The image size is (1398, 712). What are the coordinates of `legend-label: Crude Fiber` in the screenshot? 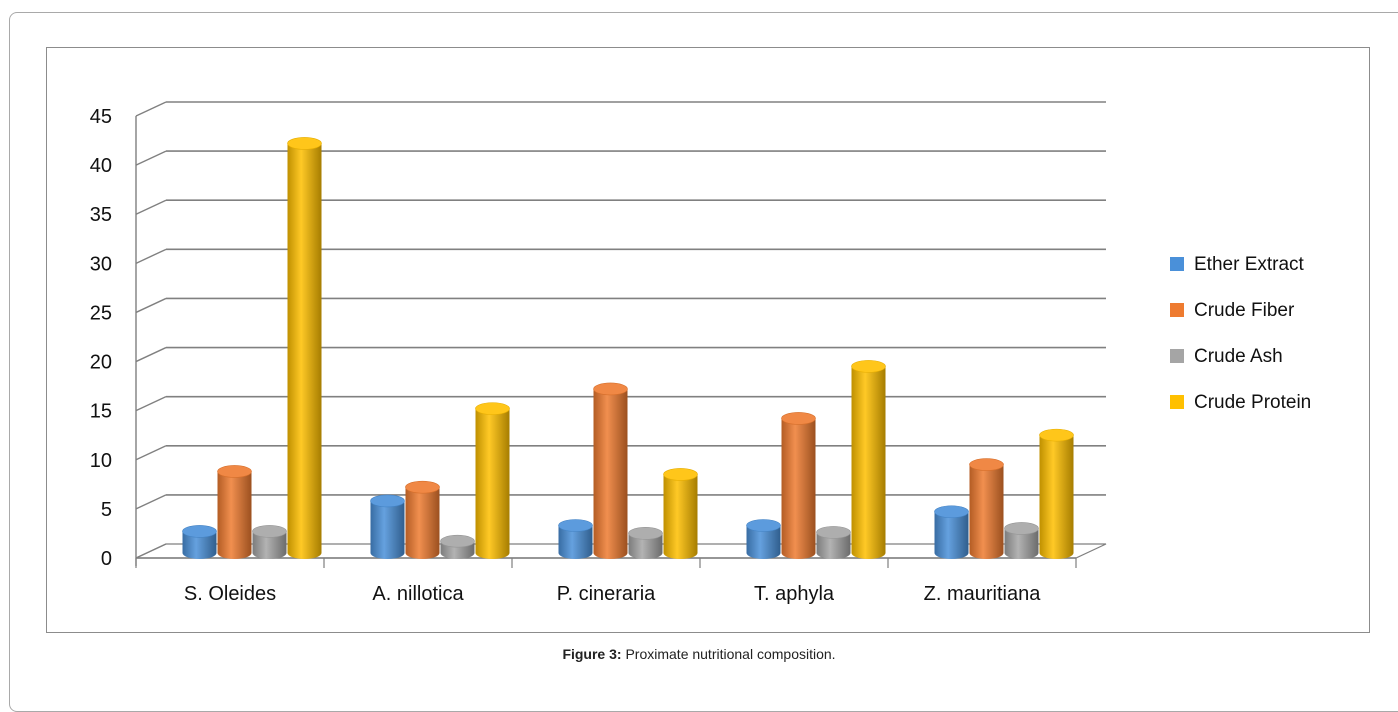 It's located at (1244, 310).